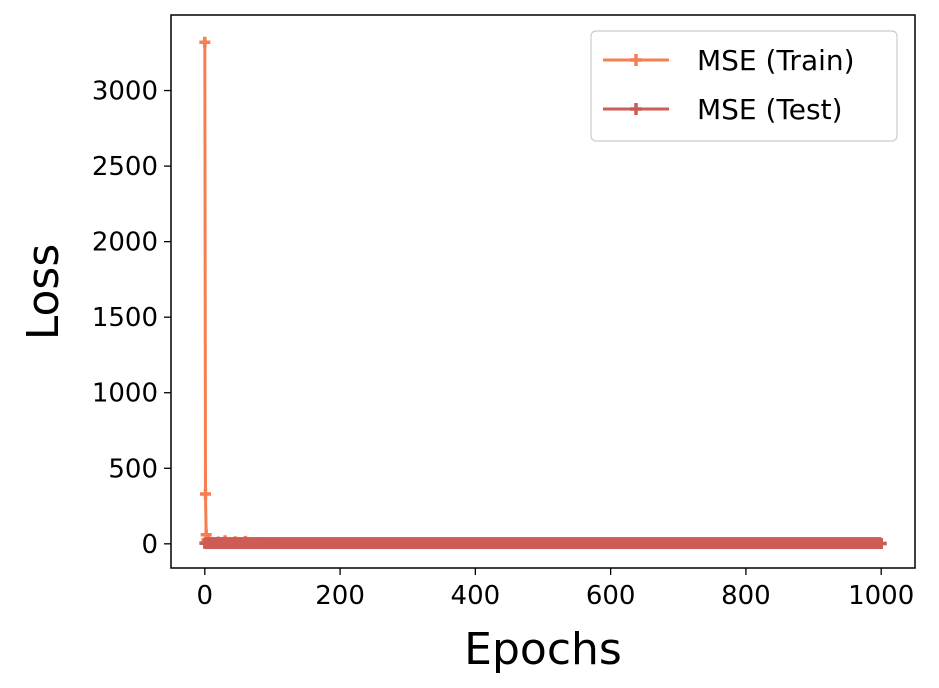  I want to click on series-test, so click(543, 543).